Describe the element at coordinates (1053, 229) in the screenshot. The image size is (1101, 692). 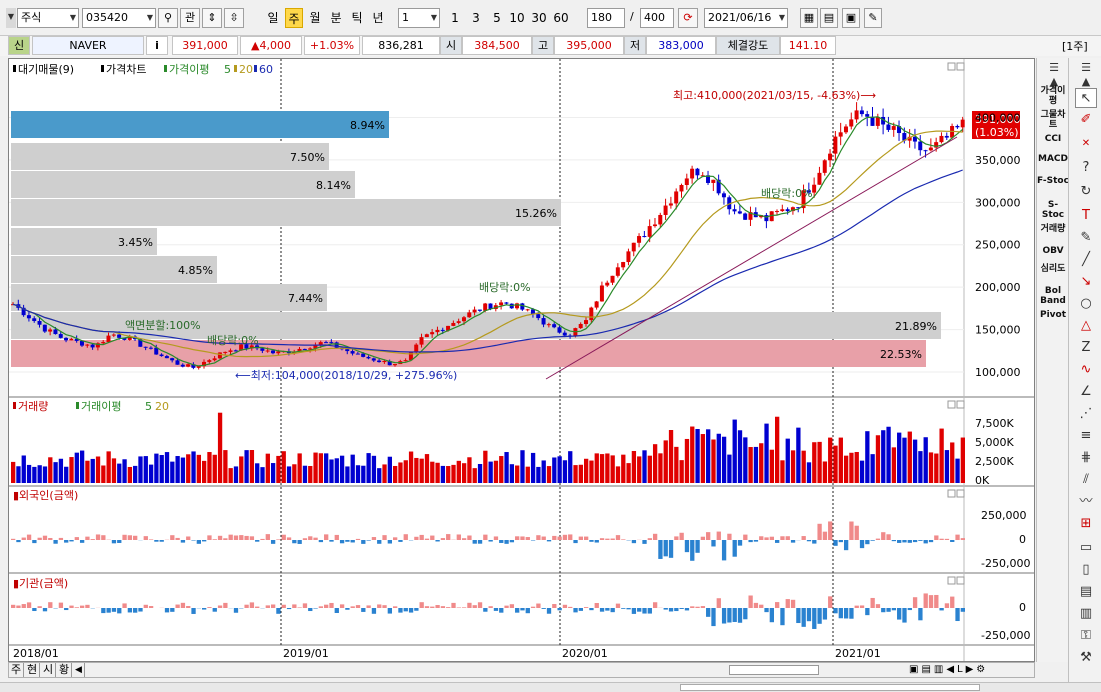
I see `indicator-6-button: 거래량` at that location.